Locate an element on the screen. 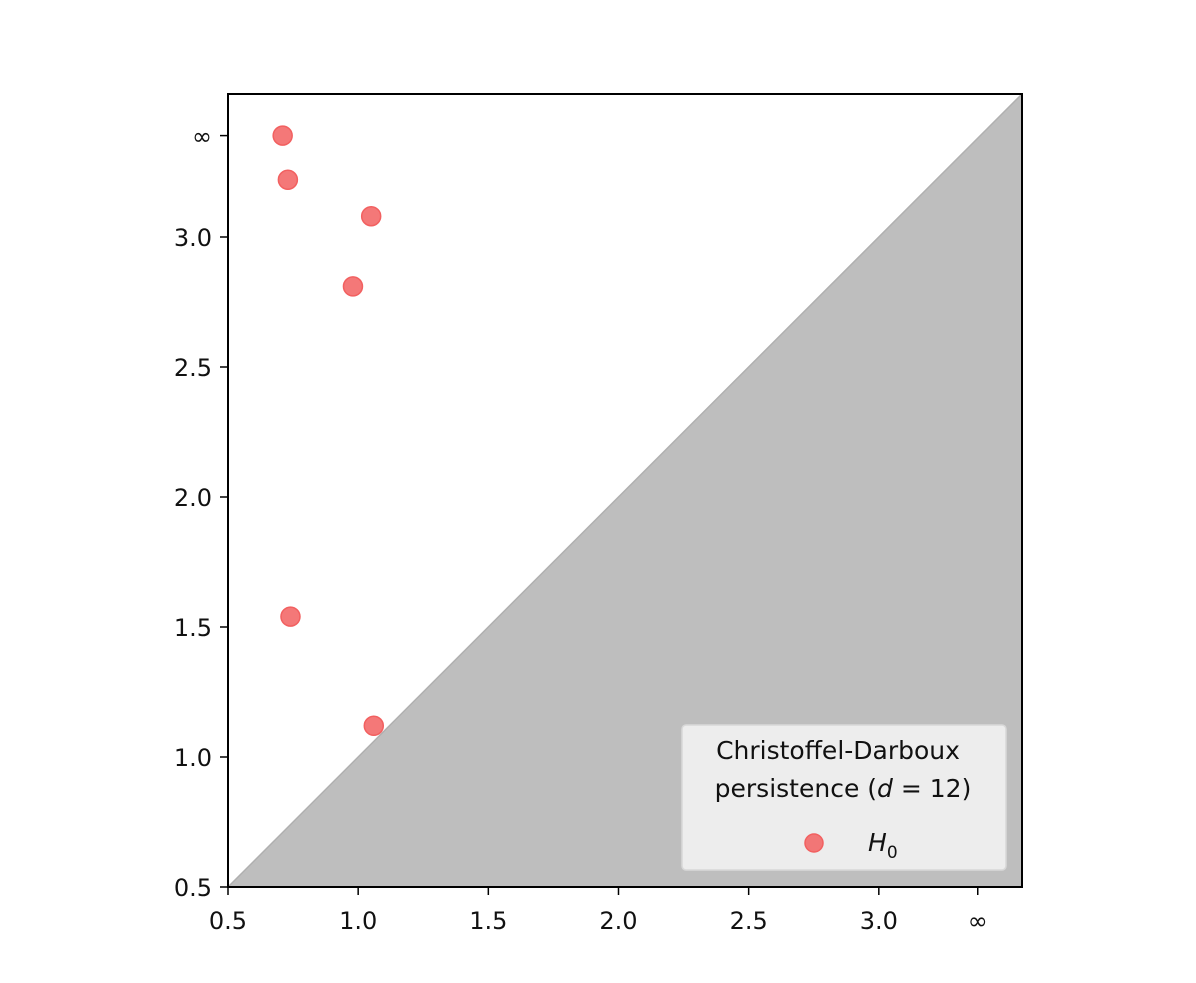 Image resolution: width=1196 pixels, height=983 pixels. legend-marker-h0 is located at coordinates (814, 843).